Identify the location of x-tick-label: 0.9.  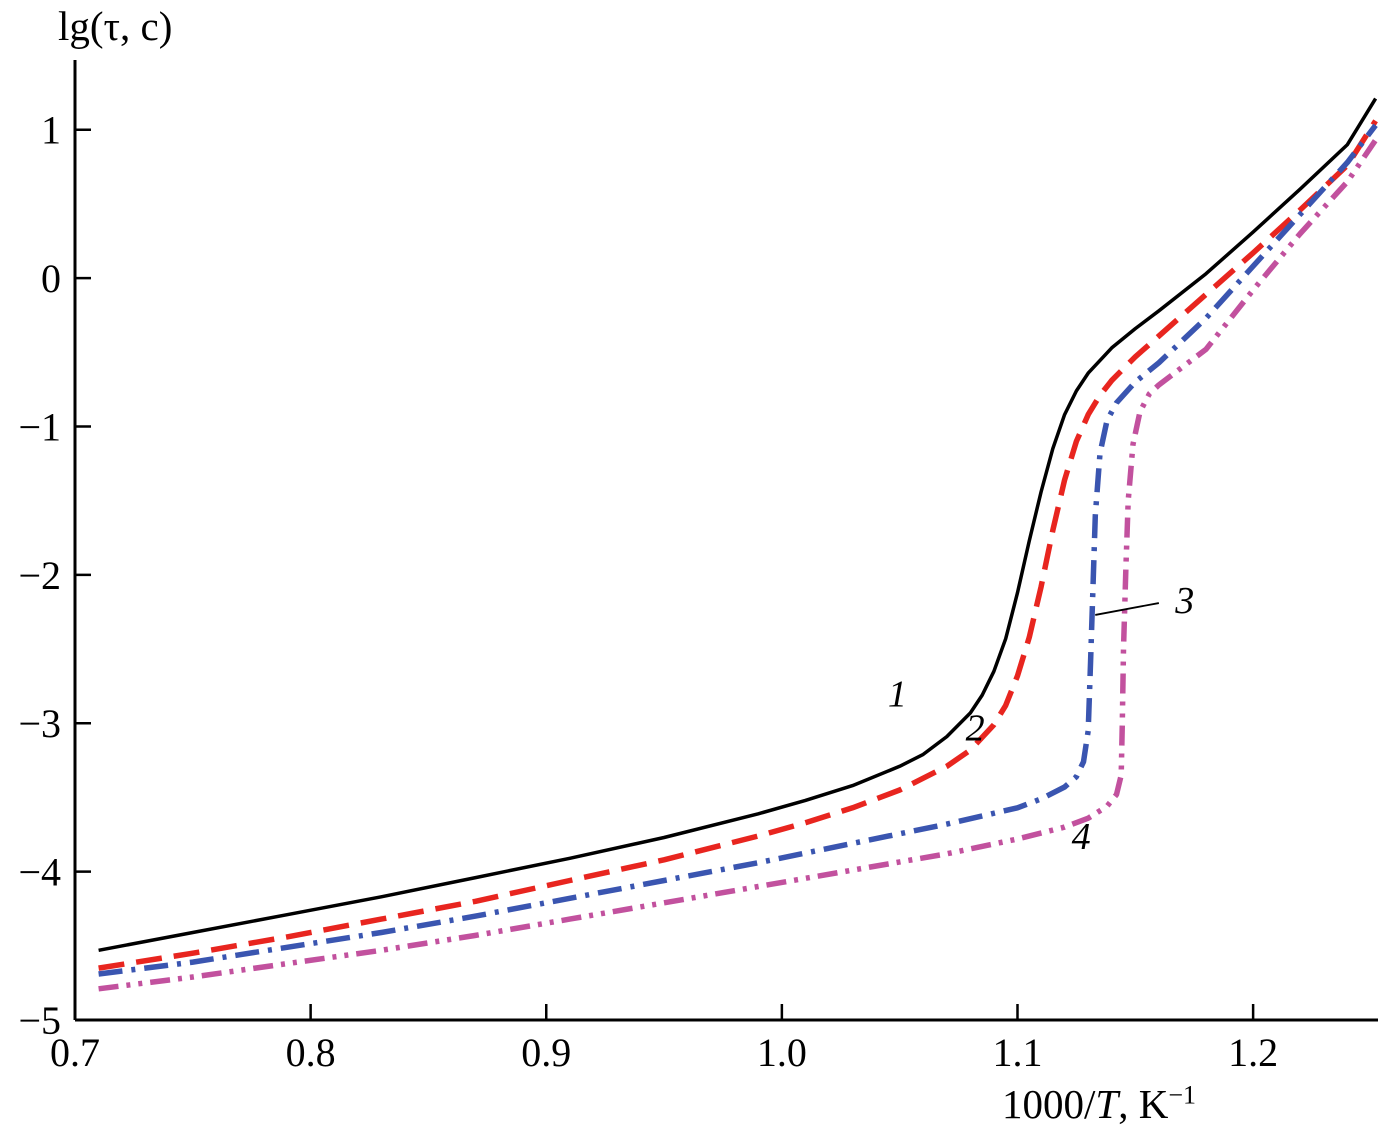
(546, 1052).